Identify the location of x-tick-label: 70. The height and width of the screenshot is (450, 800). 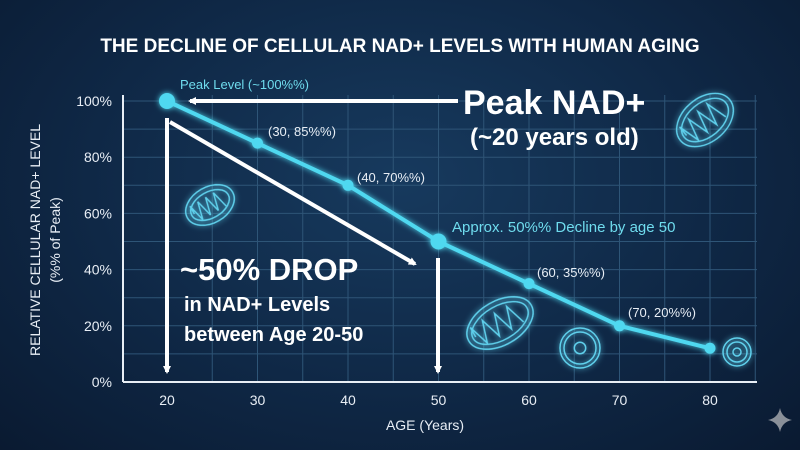
(620, 400).